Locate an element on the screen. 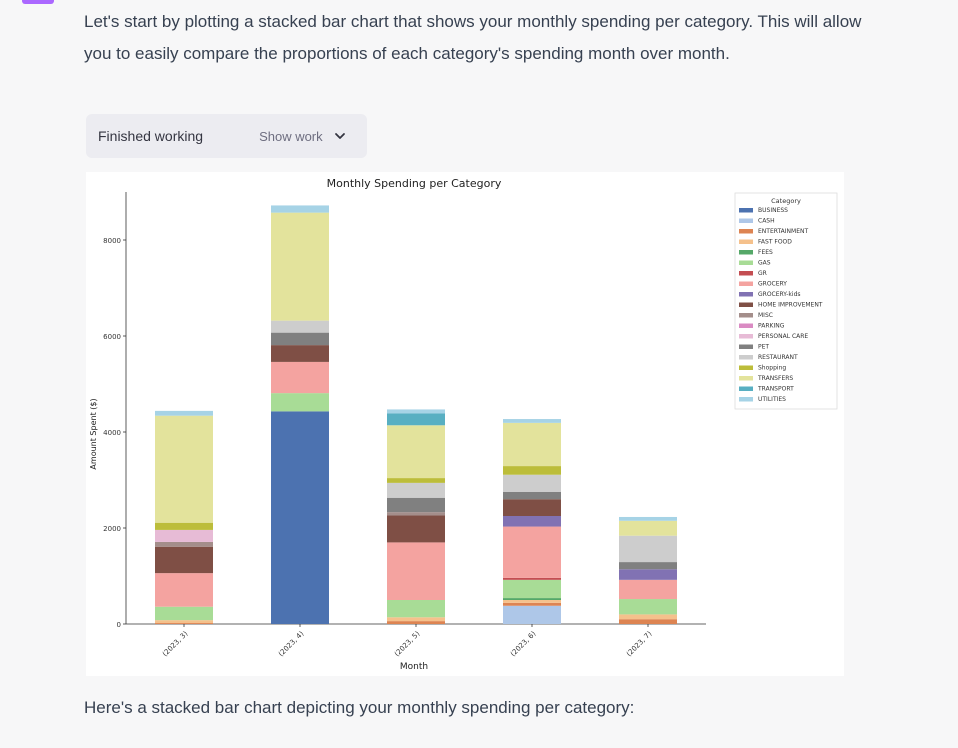 Image resolution: width=958 pixels, height=748 pixels. y-axis-label: Amount Spent ($) is located at coordinates (93, 433).